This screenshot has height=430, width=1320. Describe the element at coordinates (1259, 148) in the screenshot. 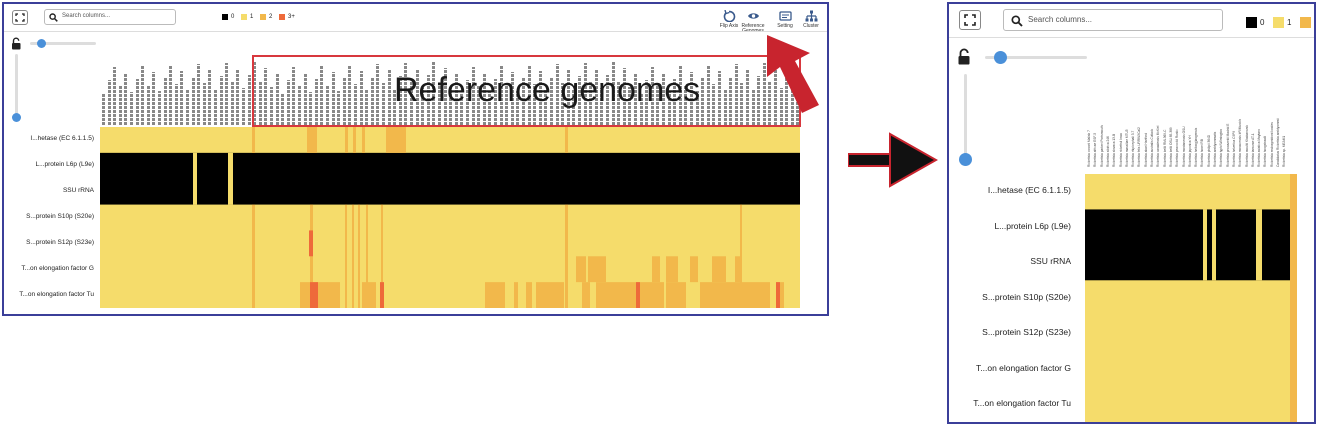

I see `column-label: Rickettsia asiatica Maytaro` at that location.